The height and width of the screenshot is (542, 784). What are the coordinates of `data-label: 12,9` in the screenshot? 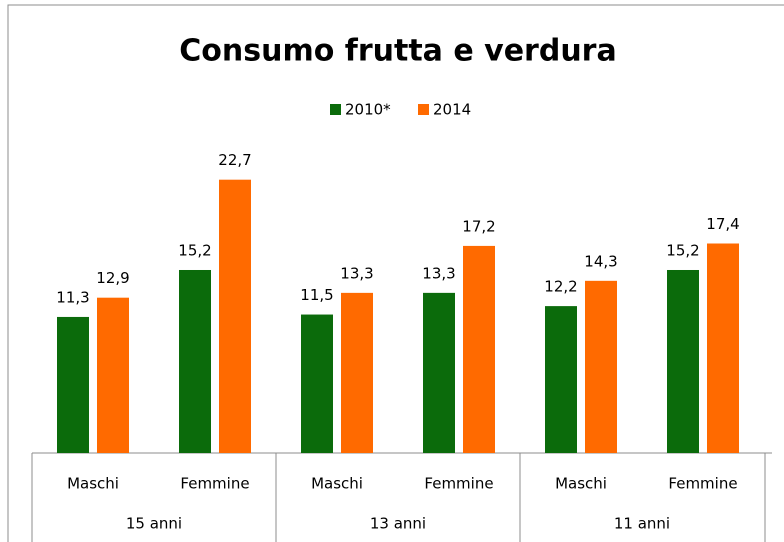 It's located at (112, 278).